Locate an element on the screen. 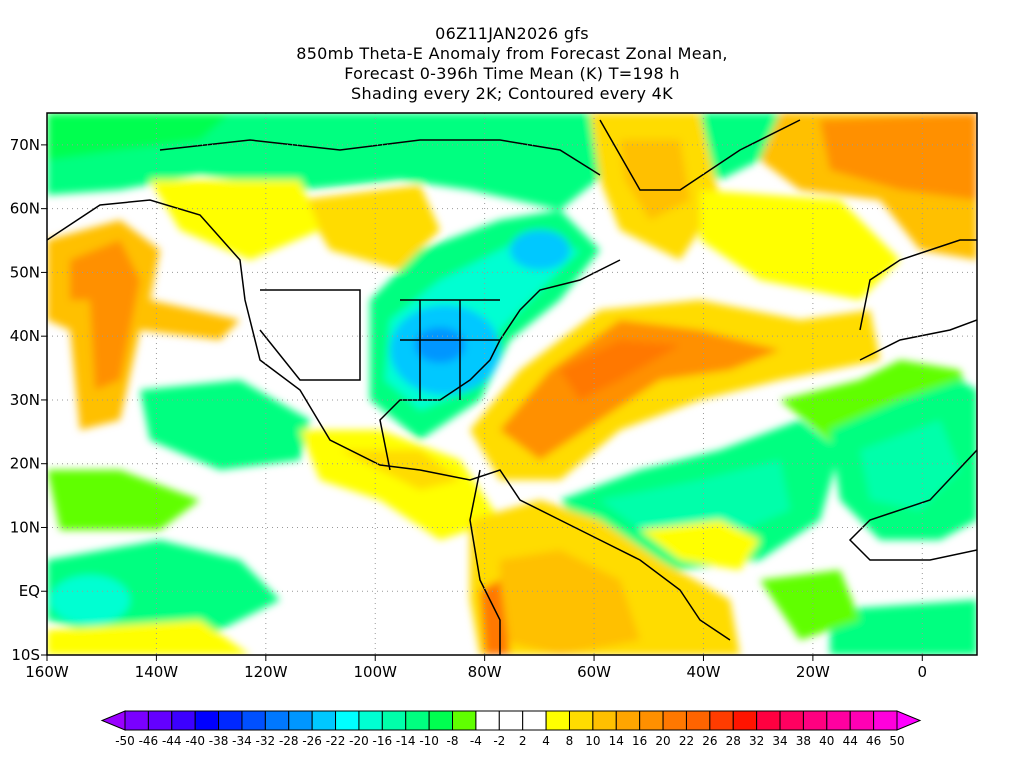  colorbar-high-arrow is located at coordinates (909, 720).